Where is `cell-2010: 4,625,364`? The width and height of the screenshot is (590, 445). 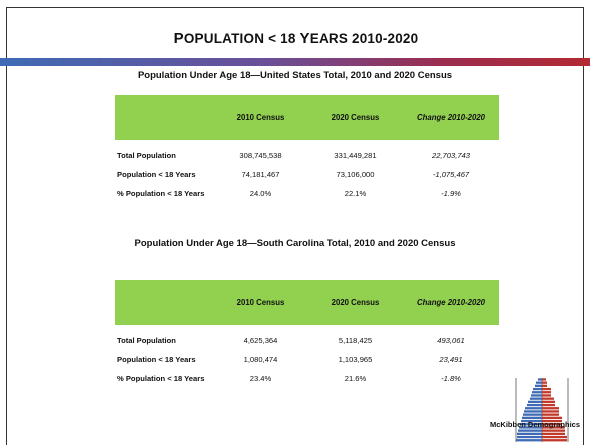 cell-2010: 4,625,364 is located at coordinates (260, 340).